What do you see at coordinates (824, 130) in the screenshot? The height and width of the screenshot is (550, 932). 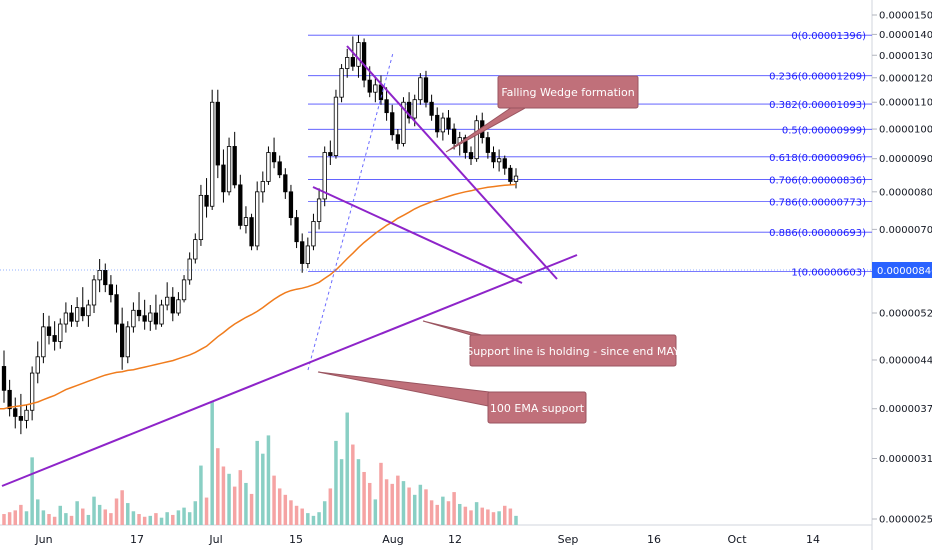 I see `fib-level-label: 0.5(0.00000999)` at bounding box center [824, 130].